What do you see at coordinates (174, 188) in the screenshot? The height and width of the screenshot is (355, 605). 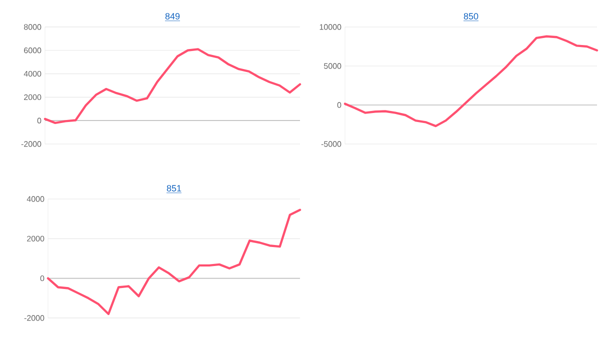 I see `chart-title: 851` at bounding box center [174, 188].